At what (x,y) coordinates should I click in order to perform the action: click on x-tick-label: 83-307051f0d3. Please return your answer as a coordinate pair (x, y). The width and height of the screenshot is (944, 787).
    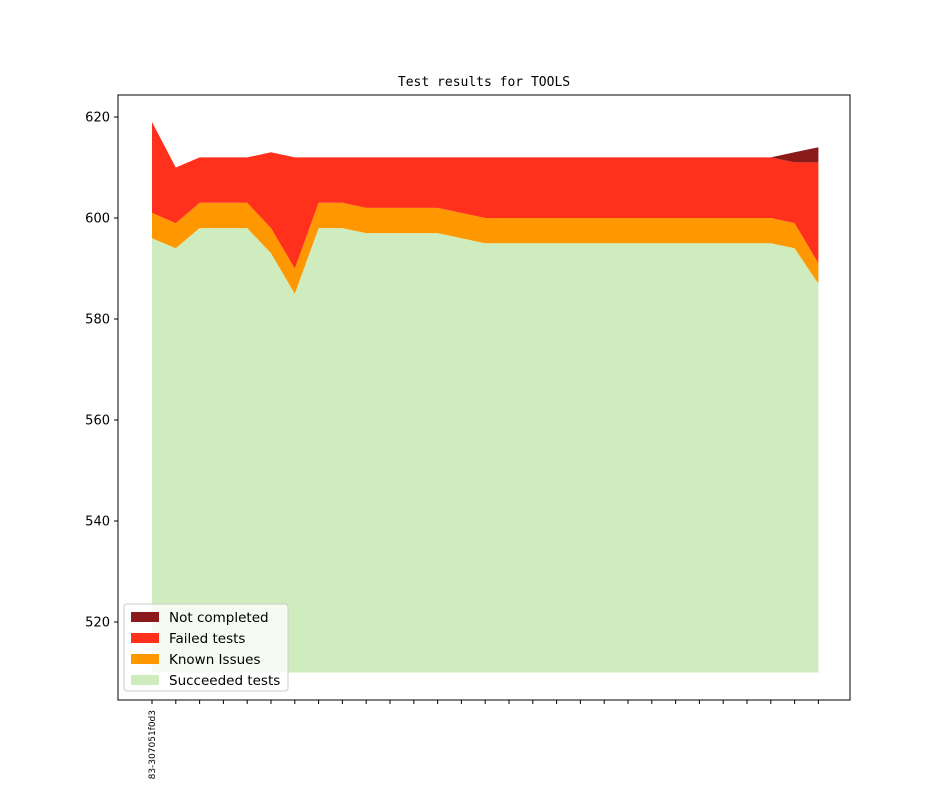
    Looking at the image, I should click on (153, 744).